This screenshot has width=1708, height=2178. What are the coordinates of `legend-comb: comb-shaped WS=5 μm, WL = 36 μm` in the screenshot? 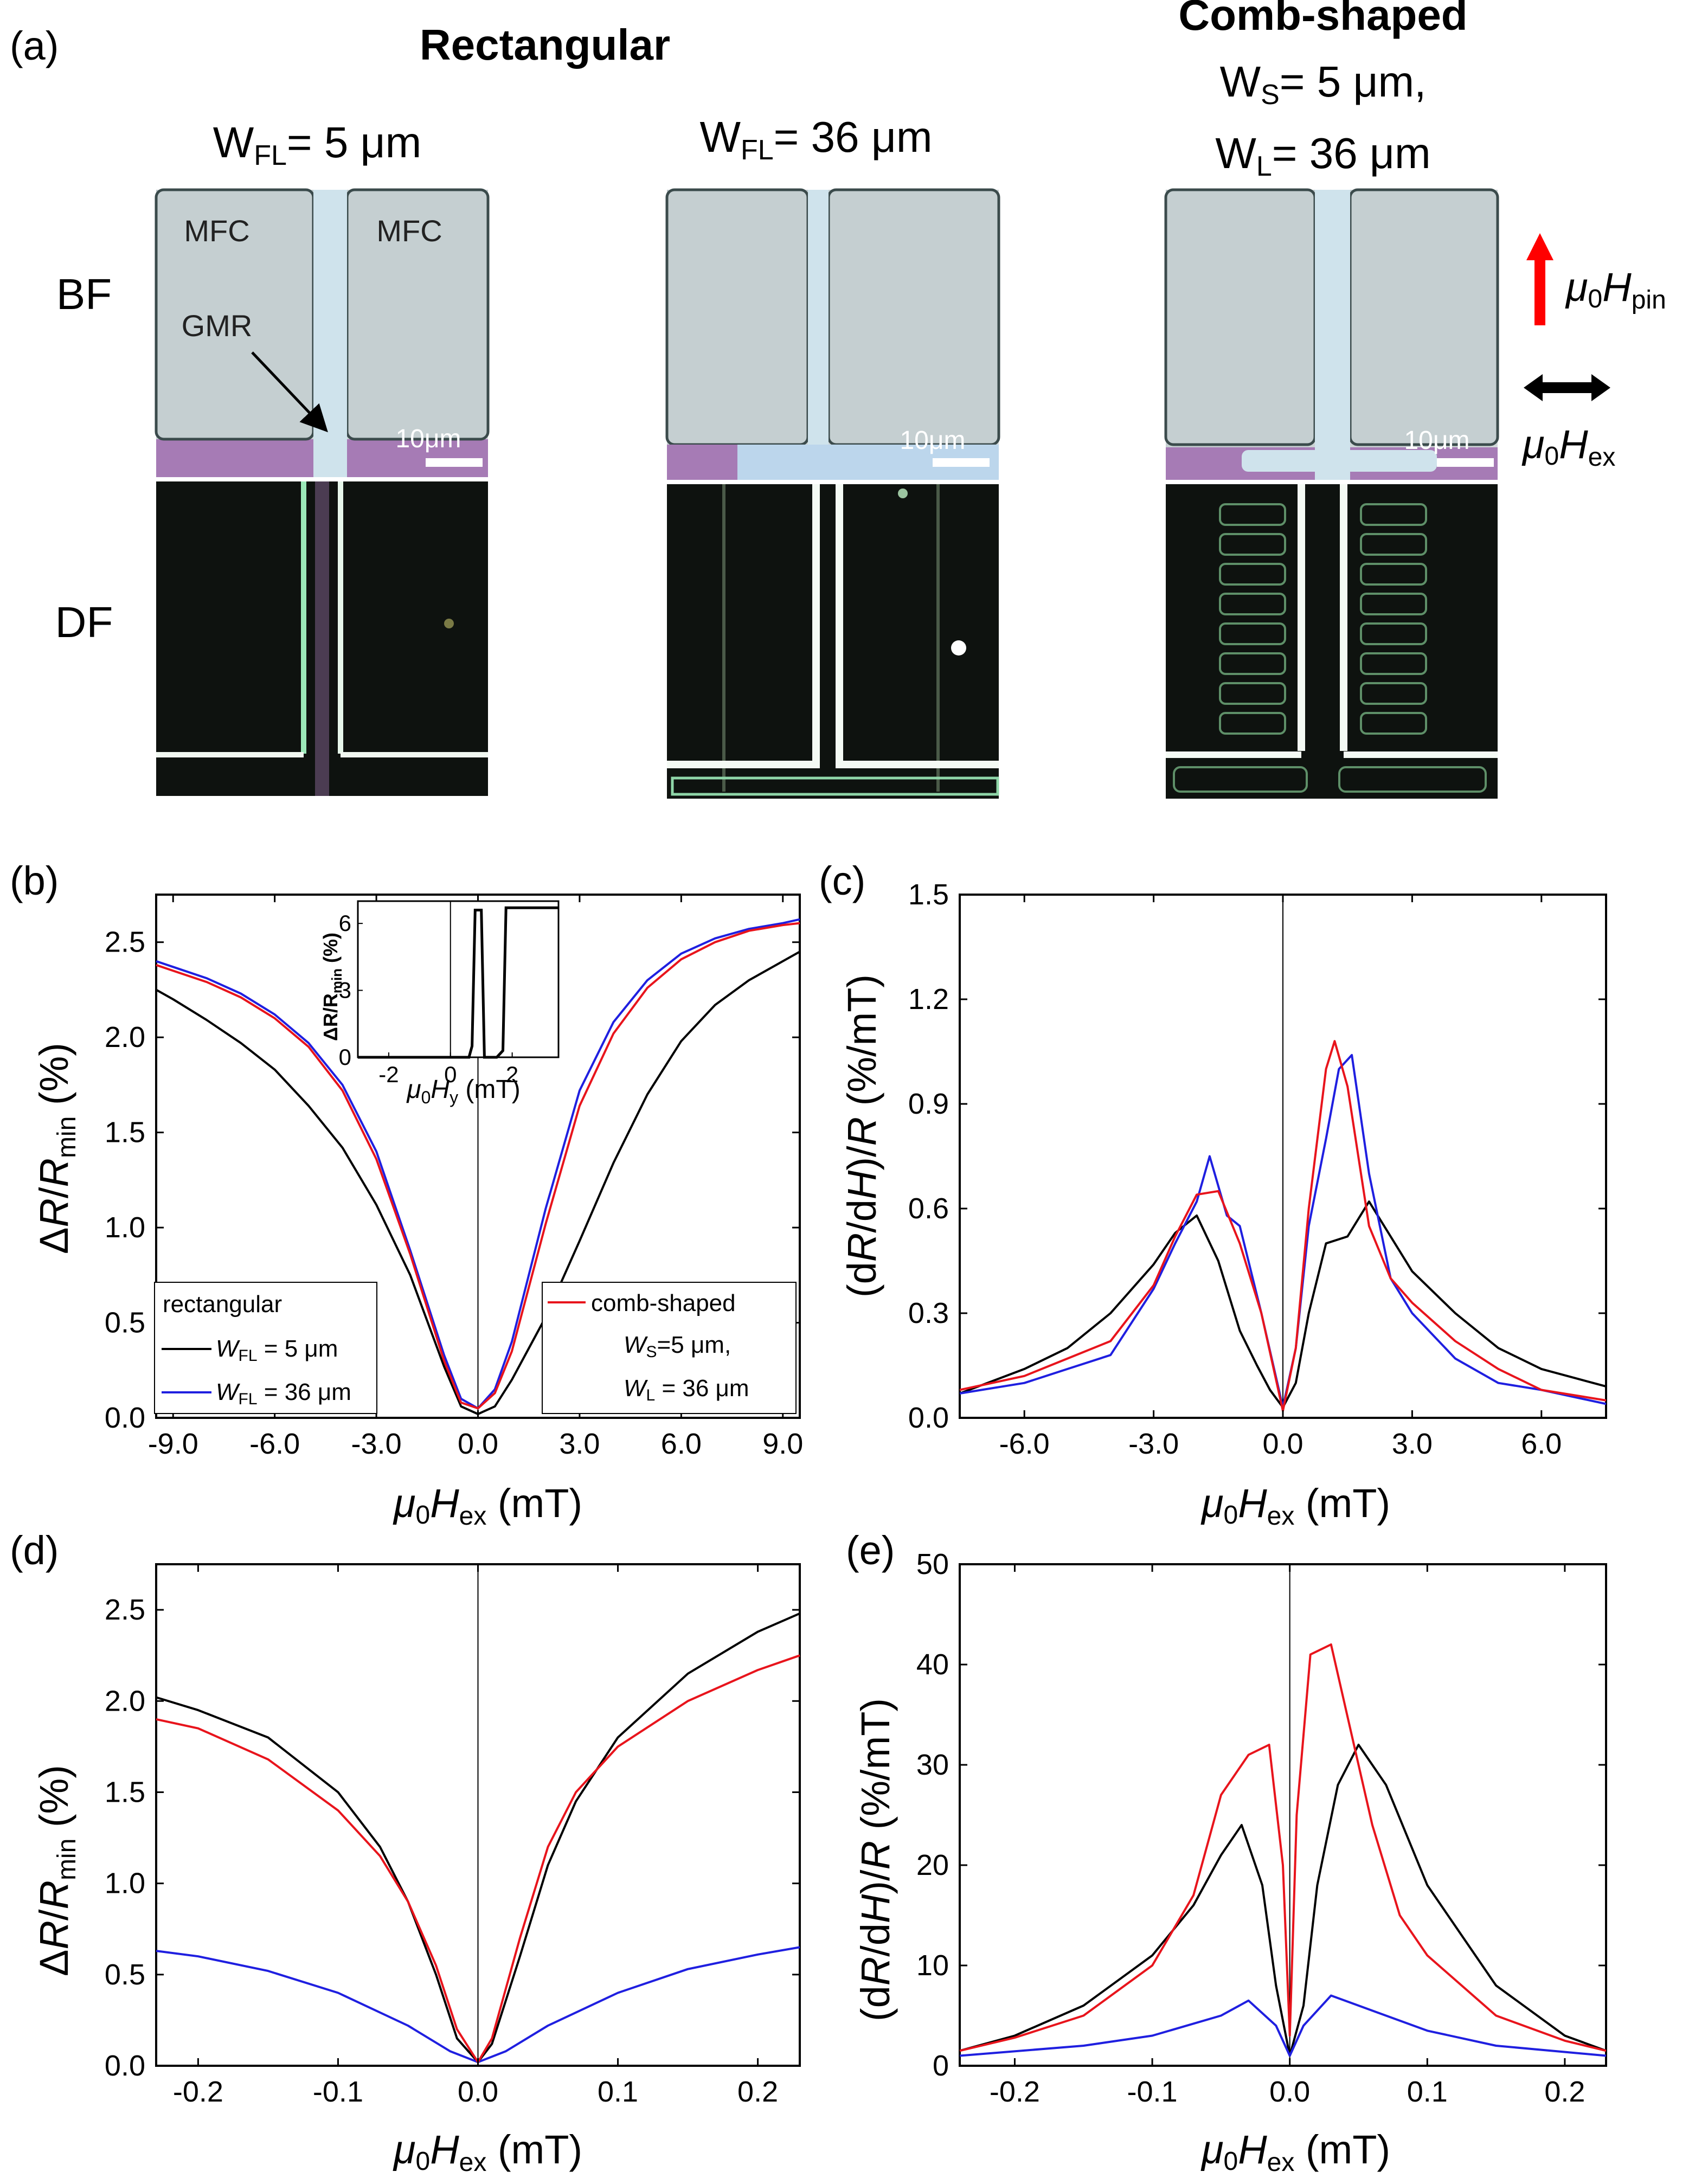 It's located at (669, 1348).